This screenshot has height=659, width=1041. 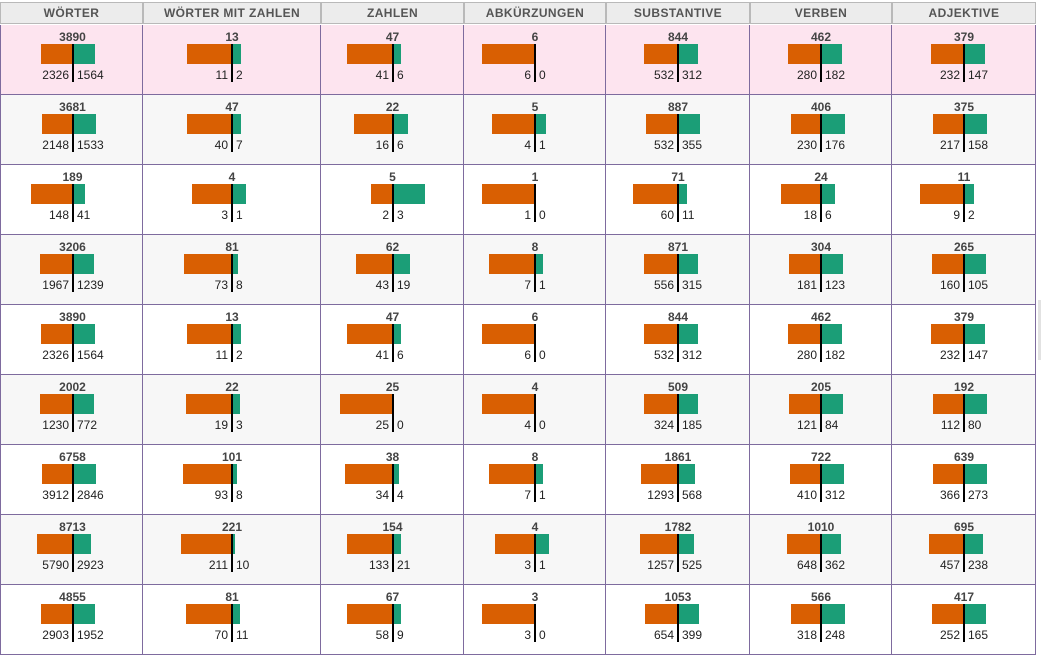 I want to click on table-cell: 1782 1257 525, so click(x=678, y=550).